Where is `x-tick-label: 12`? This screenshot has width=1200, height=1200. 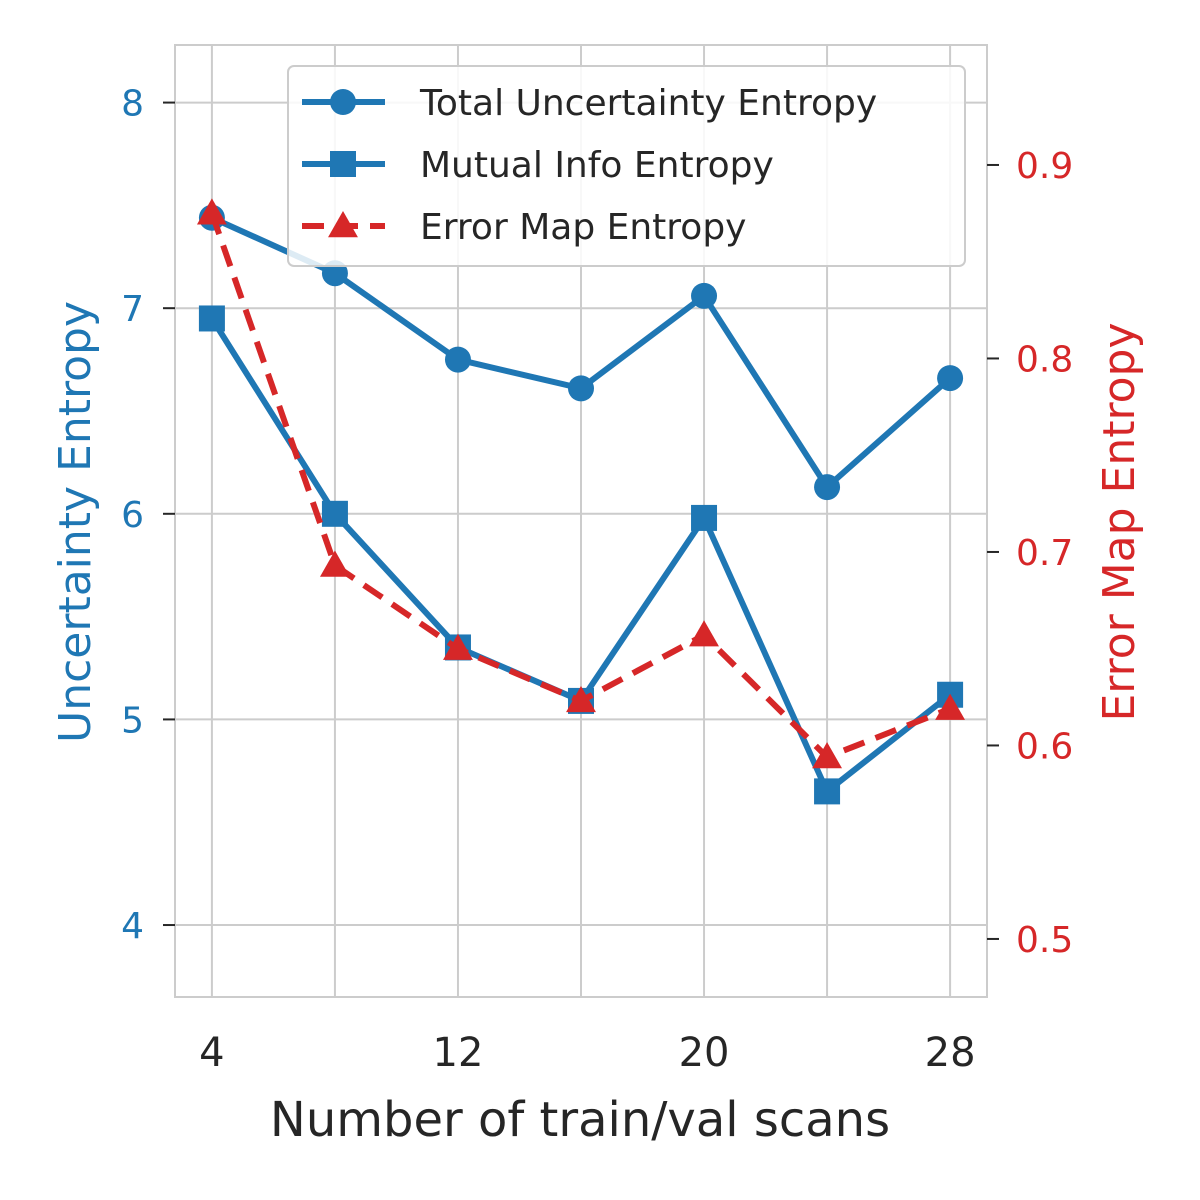 x-tick-label: 12 is located at coordinates (458, 1053).